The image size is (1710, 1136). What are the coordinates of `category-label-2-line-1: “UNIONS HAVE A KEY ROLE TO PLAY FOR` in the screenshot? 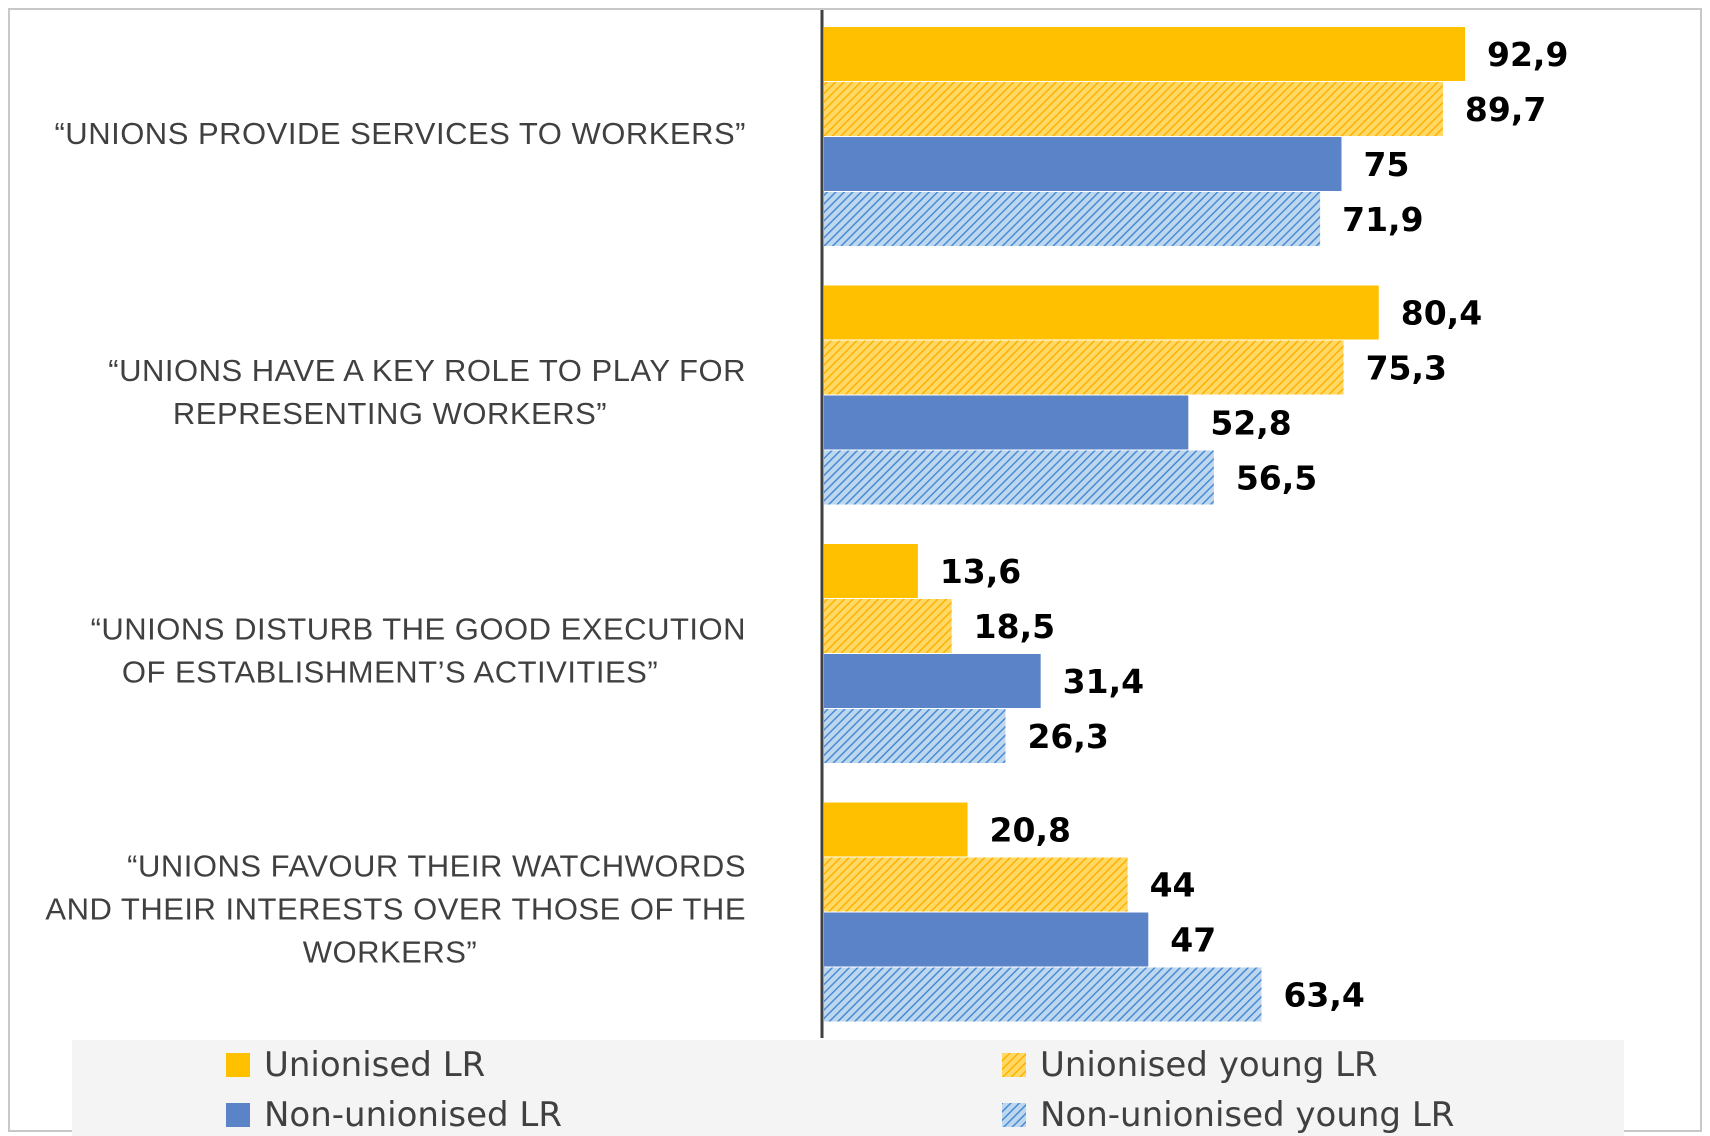 It's located at (427, 370).